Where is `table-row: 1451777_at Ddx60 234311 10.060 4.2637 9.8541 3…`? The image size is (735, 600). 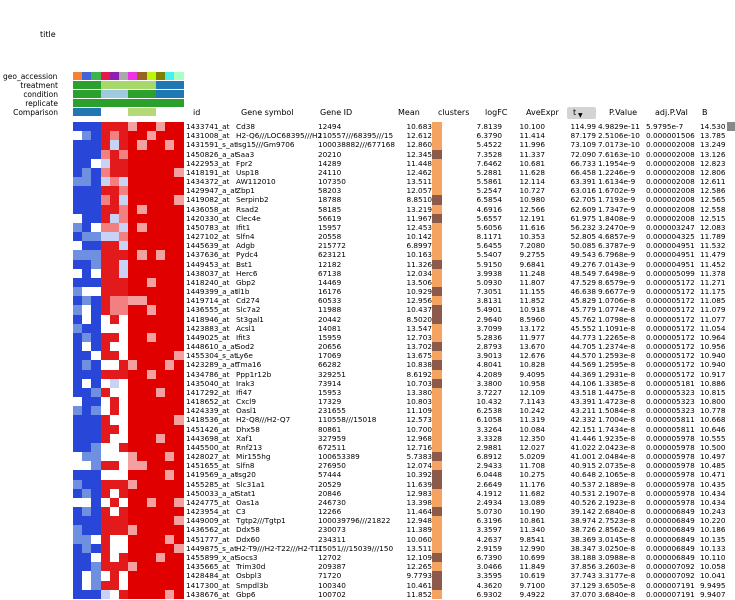
table-row: 1451777_at Ddx60 234311 10.060 4.2637 9.8541 3… is located at coordinates (367, 539).